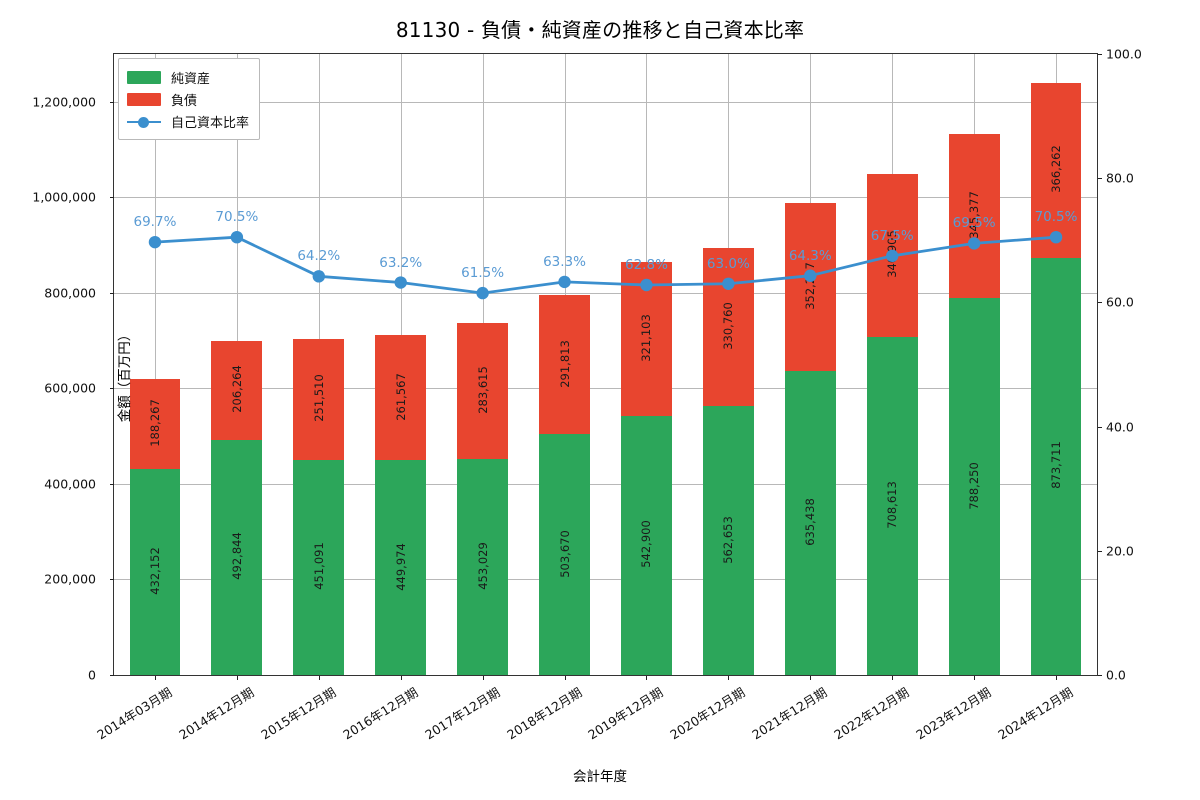 The image size is (1200, 800). I want to click on bar-segment-liabilities: 366,262, so click(1056, 170).